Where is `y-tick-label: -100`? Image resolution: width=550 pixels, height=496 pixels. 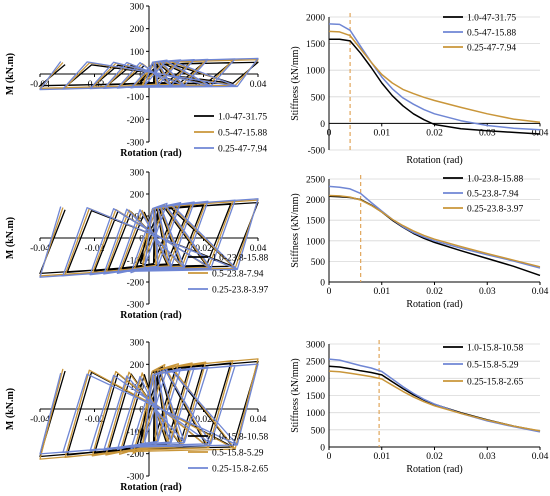 y-tick-label: -100 is located at coordinates (136, 98).